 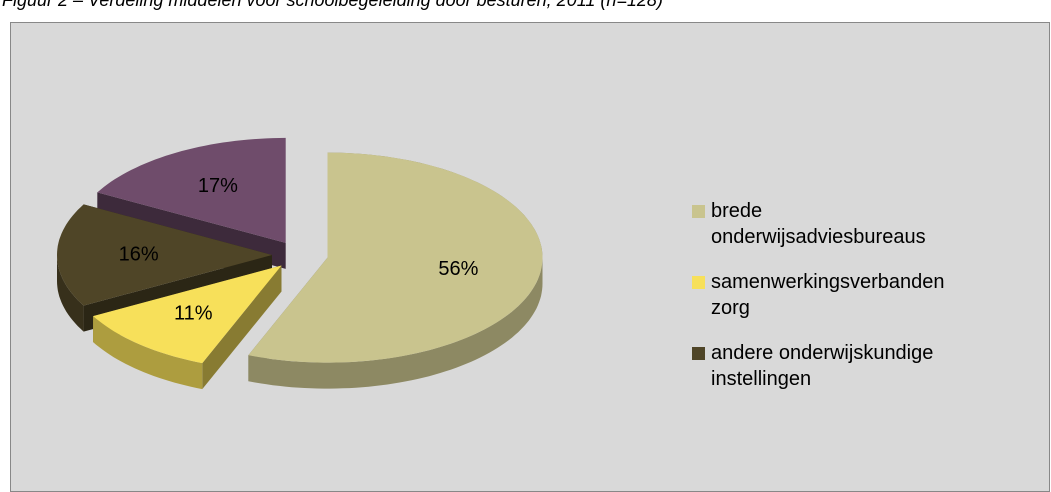 I want to click on data-label: 11%, so click(x=193, y=314).